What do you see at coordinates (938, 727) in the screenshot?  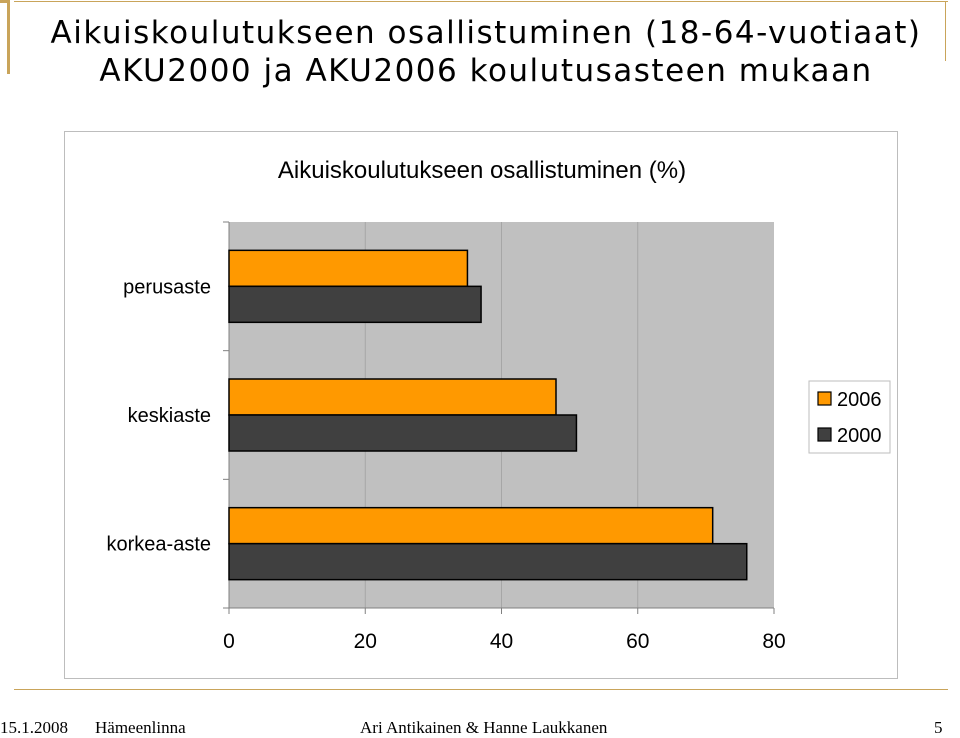 I see `footer-page-number: 5` at bounding box center [938, 727].